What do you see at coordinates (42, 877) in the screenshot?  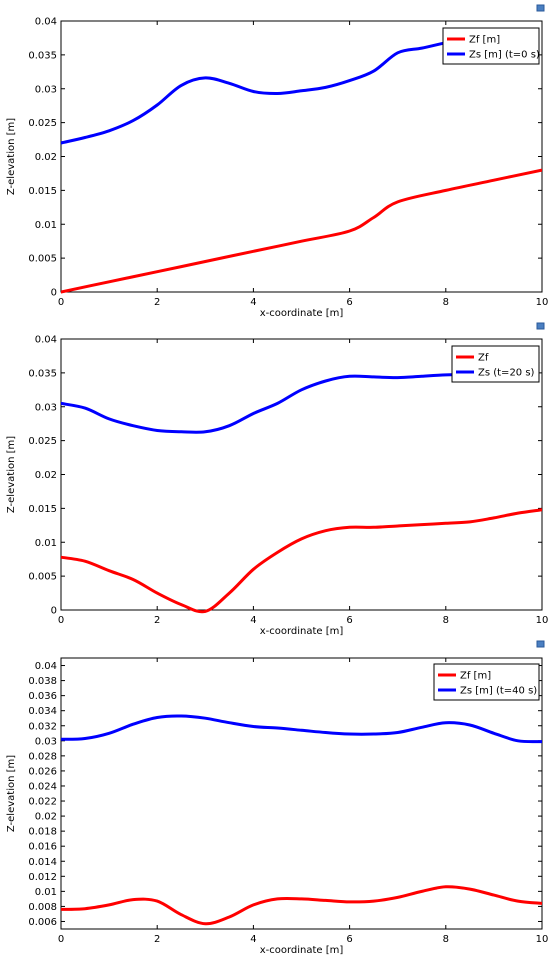 I see `y-tick-label: 0.012` at bounding box center [42, 877].